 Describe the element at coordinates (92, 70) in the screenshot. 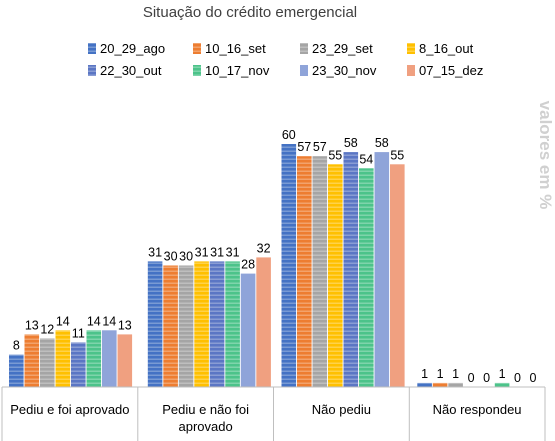

I see `legend-swatch-22_30_out` at that location.